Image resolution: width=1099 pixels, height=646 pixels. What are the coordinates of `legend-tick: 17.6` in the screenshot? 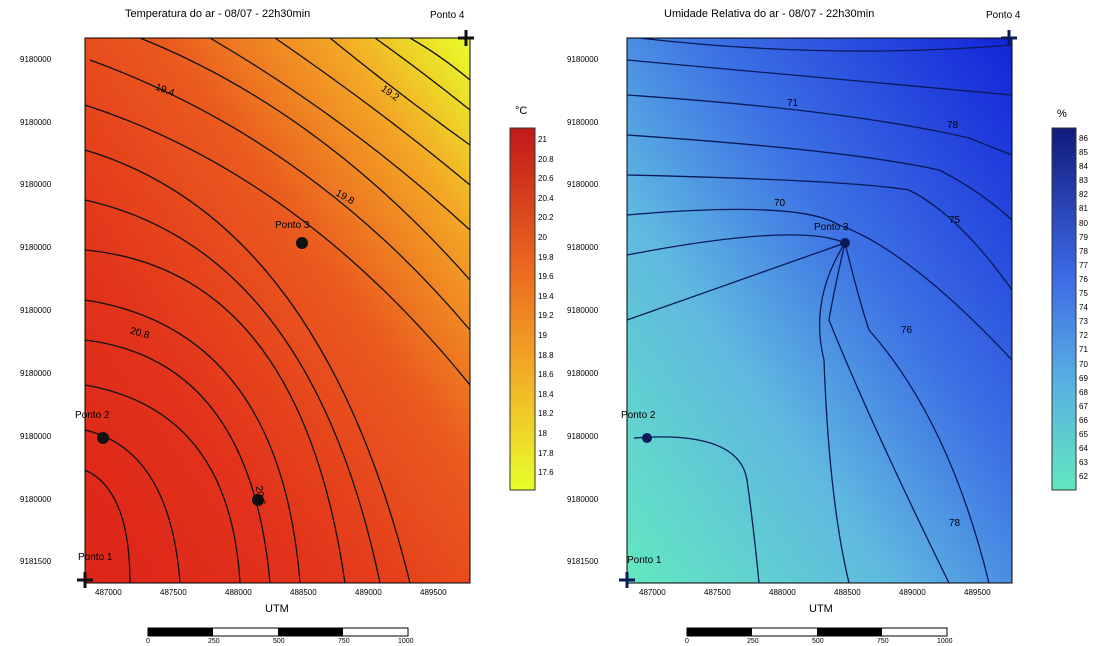 It's located at (546, 473).